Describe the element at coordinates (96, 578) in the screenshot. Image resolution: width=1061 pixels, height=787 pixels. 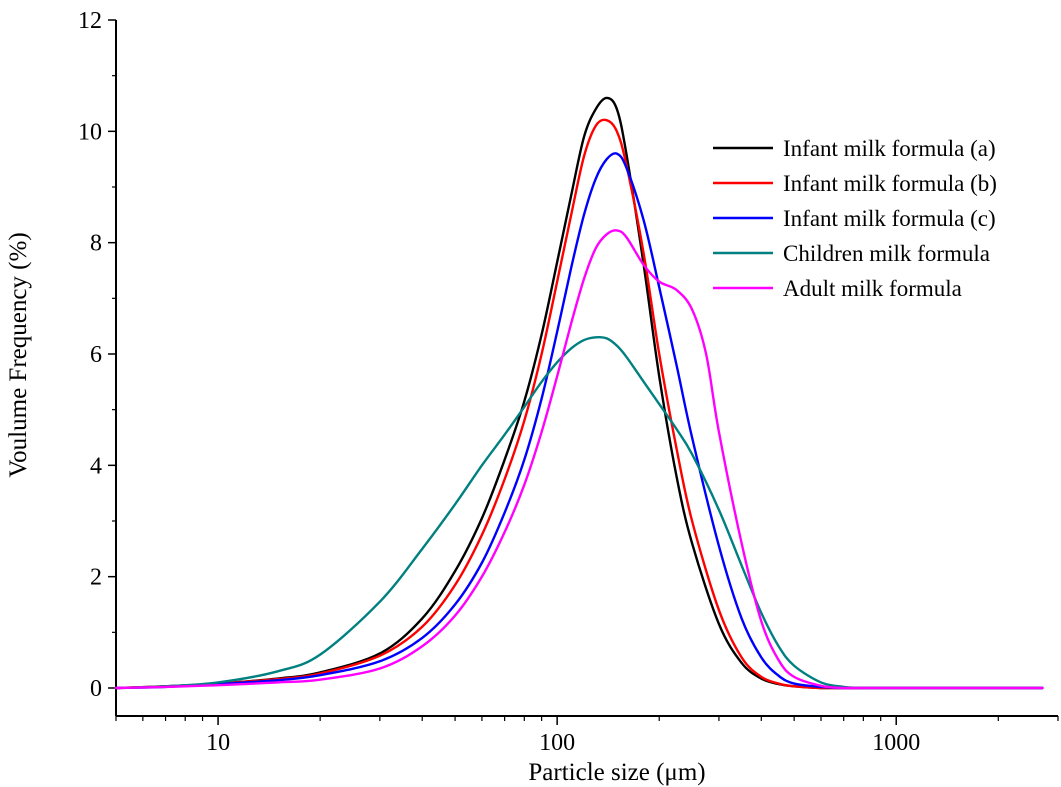
I see `y-tick-label: 2` at that location.